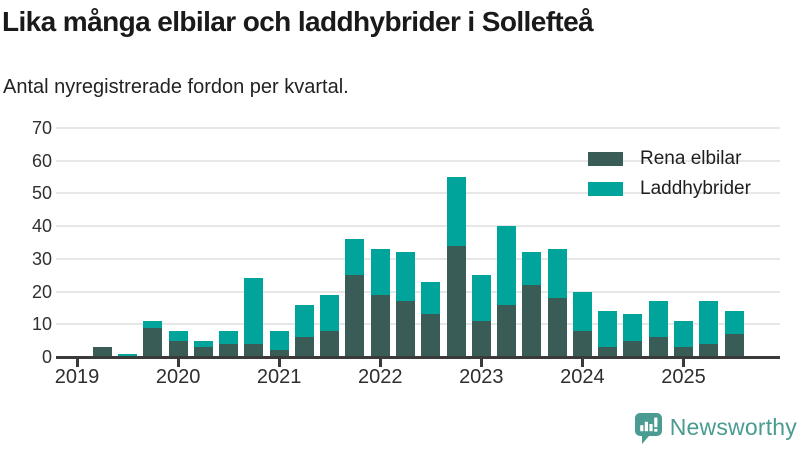  Describe the element at coordinates (41, 193) in the screenshot. I see `y-axis-tick-label: 50` at that location.